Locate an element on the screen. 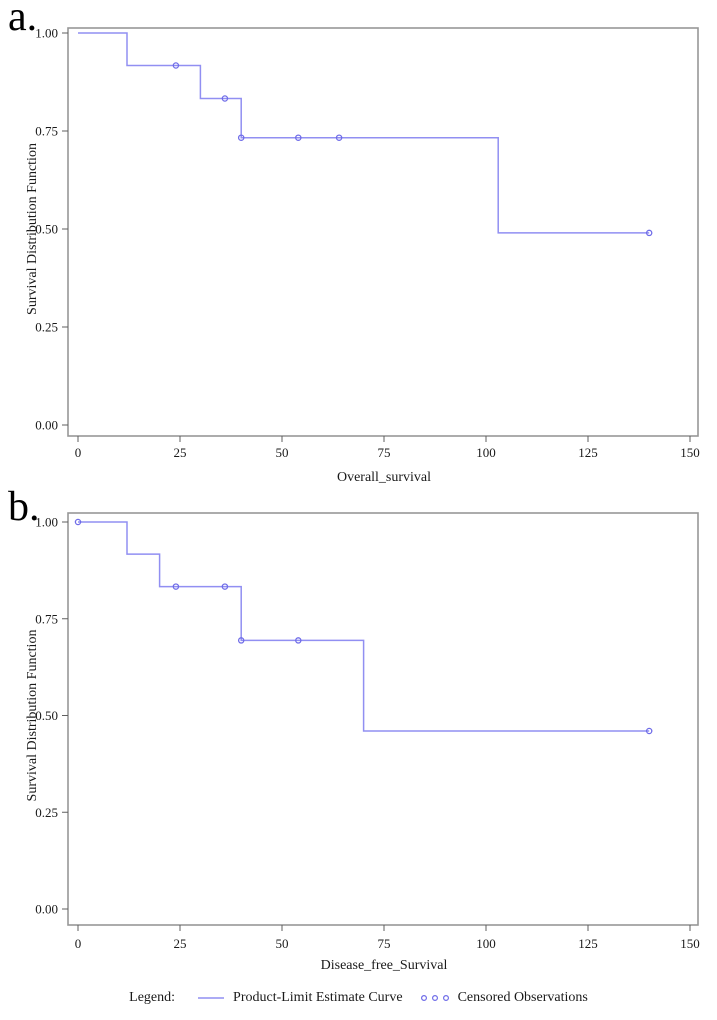 The image size is (717, 1020). legend-title: Legend: is located at coordinates (152, 997).